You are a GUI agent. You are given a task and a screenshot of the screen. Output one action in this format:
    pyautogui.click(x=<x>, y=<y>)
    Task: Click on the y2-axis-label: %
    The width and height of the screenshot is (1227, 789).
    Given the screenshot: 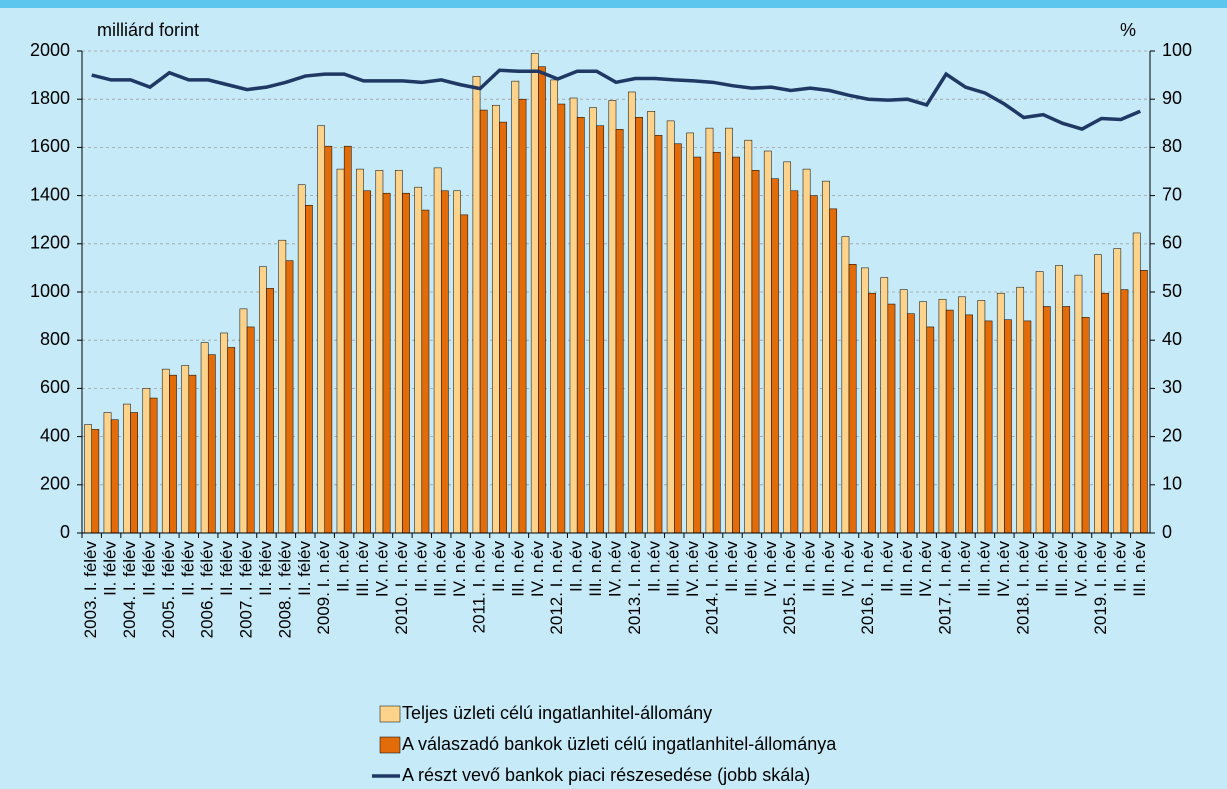 What is the action you would take?
    pyautogui.click(x=1128, y=30)
    